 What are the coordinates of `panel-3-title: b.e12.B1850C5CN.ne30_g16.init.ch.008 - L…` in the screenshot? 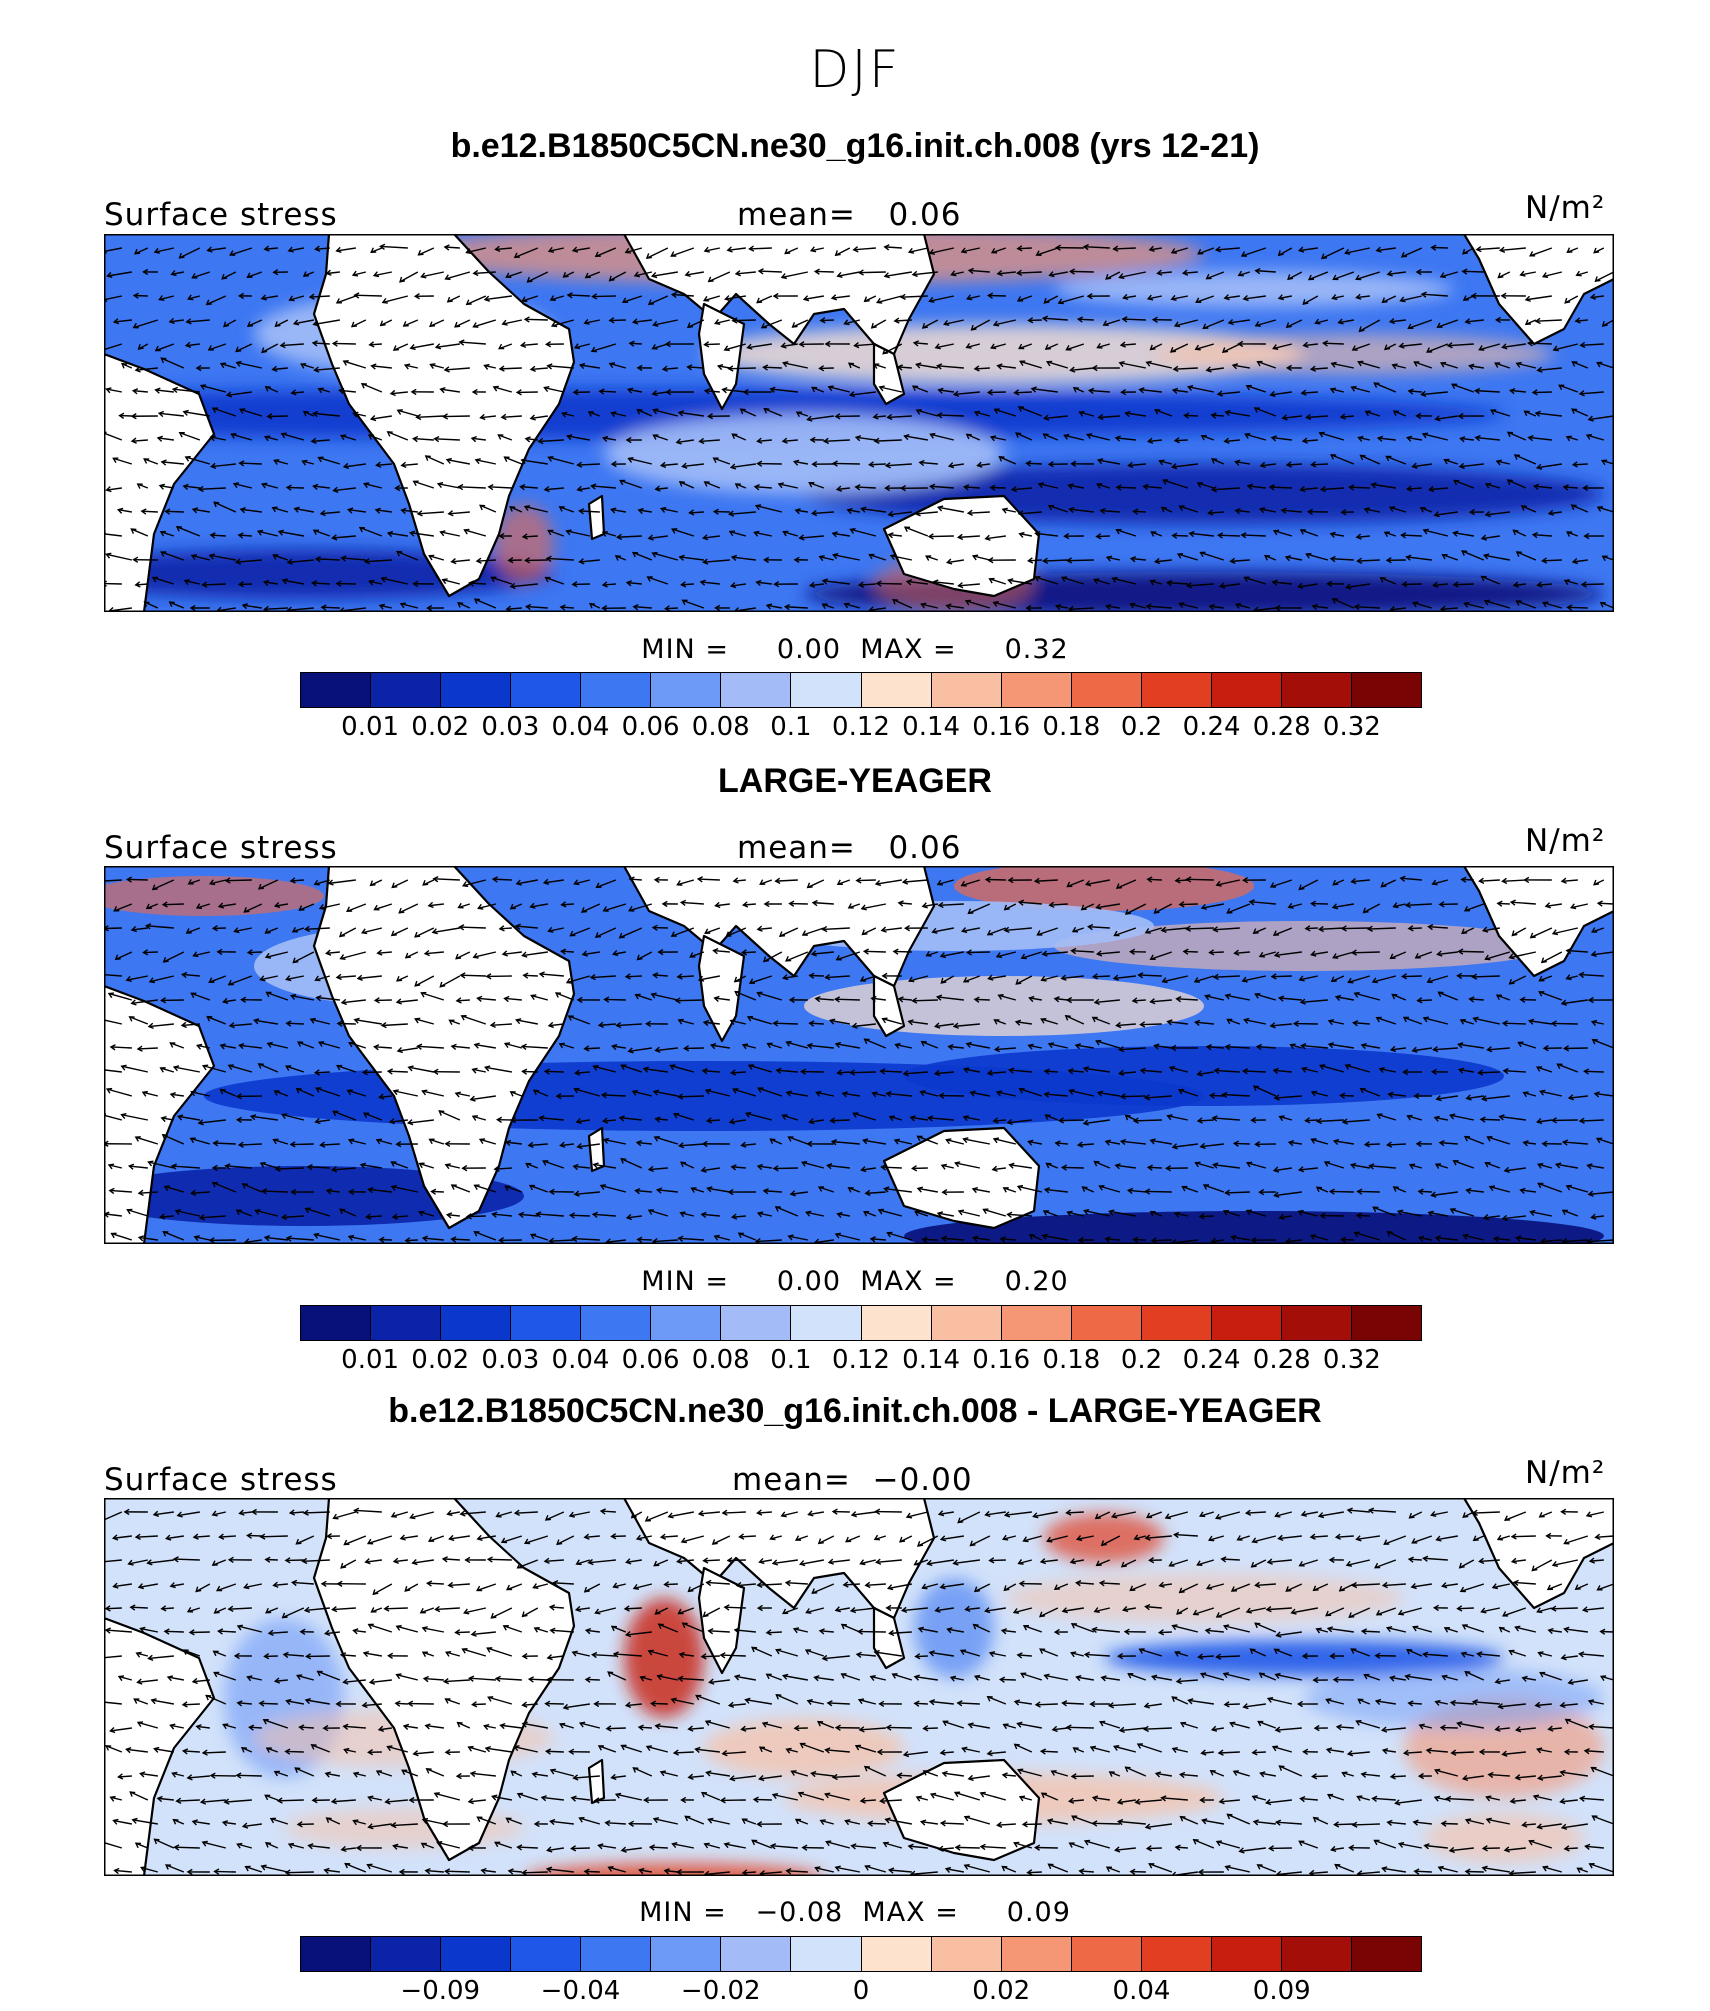 It's located at (855, 1411).